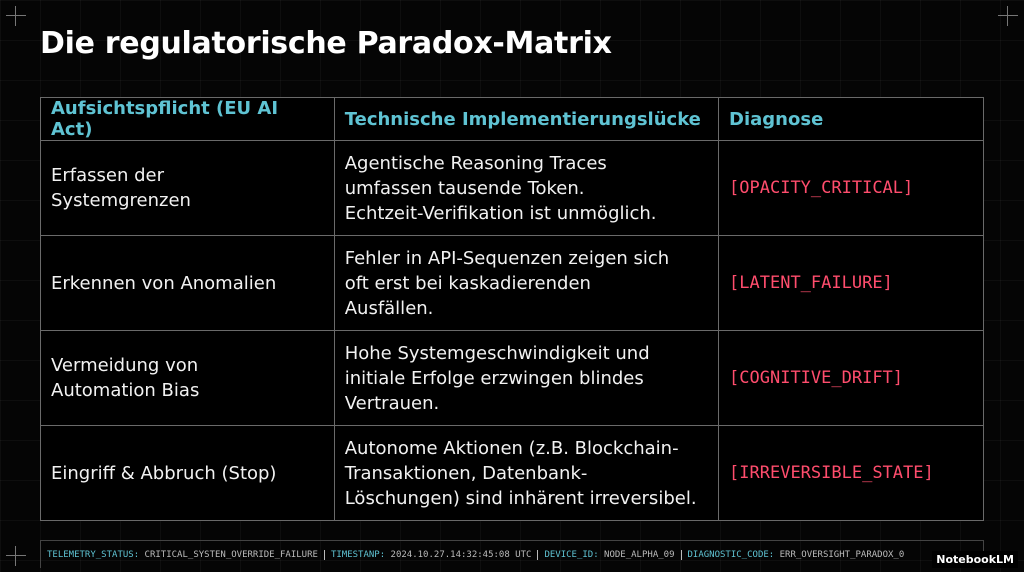 This screenshot has height=572, width=1024. Describe the element at coordinates (851, 378) in the screenshot. I see `diagnosis-cell: [COGNITIVE_DRIFT]` at that location.